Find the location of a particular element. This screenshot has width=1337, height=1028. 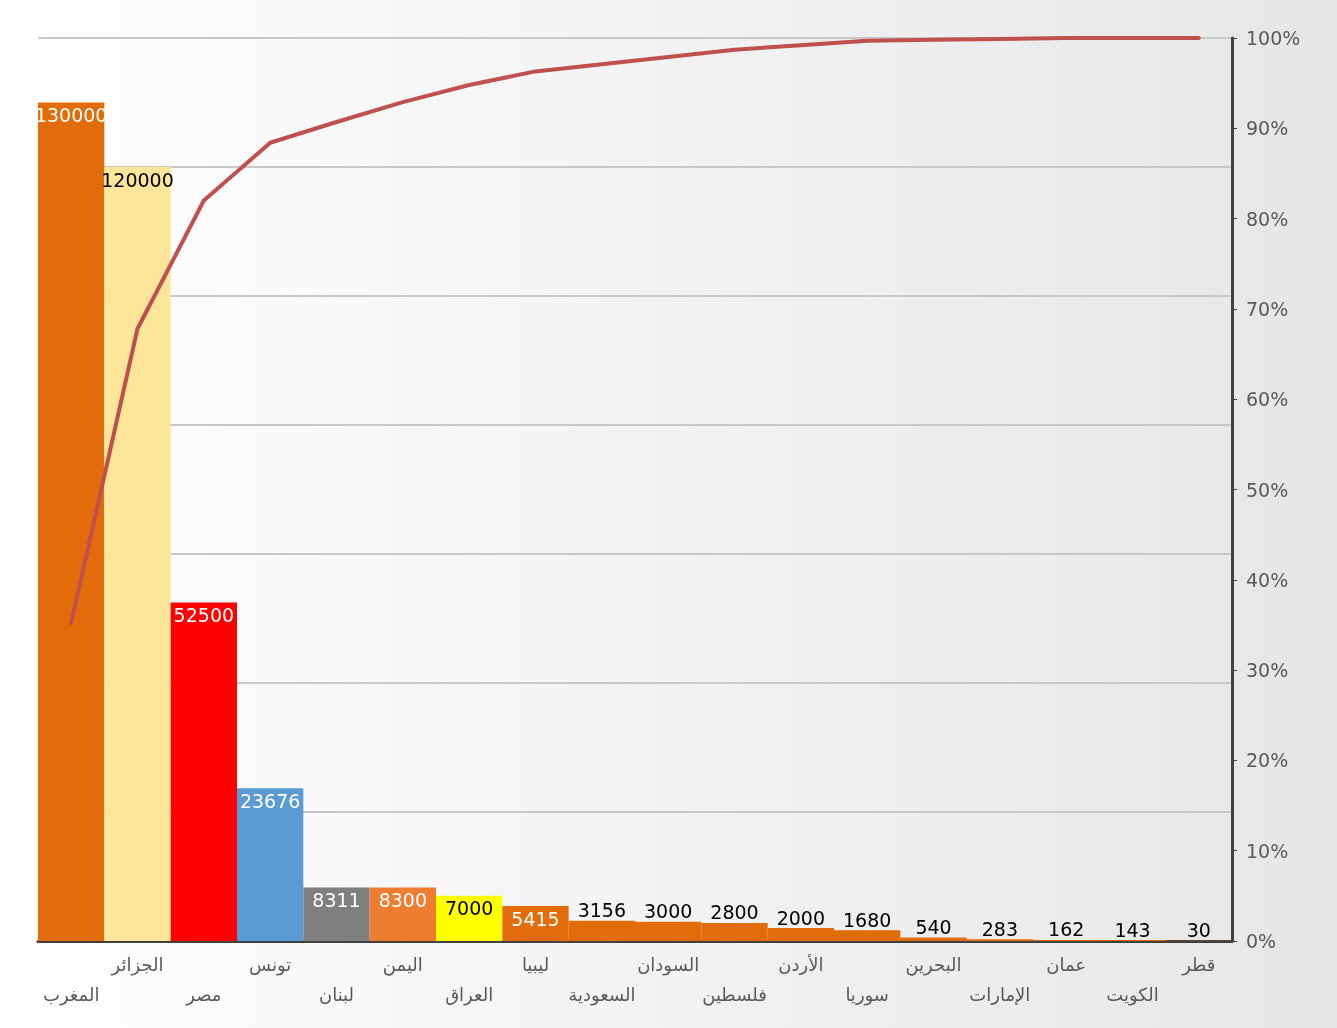

data-label: 3000 is located at coordinates (668, 911).